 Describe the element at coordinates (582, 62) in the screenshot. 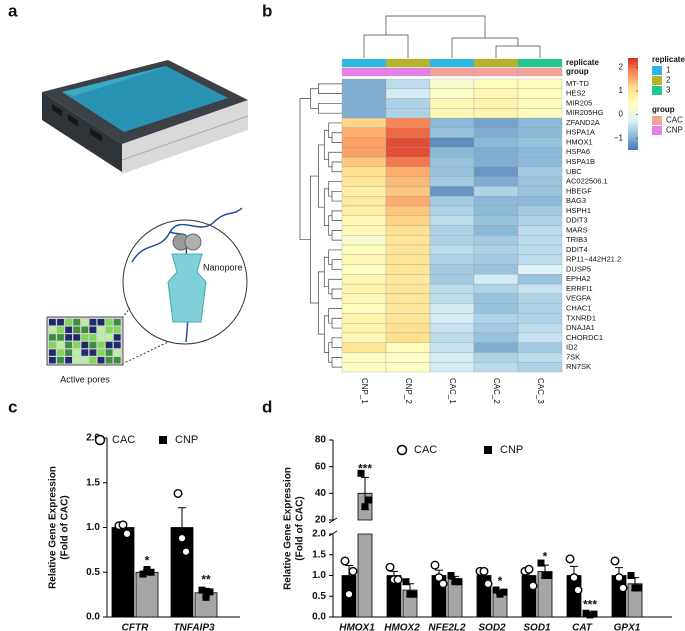

I see `annotation-label: replicate` at that location.